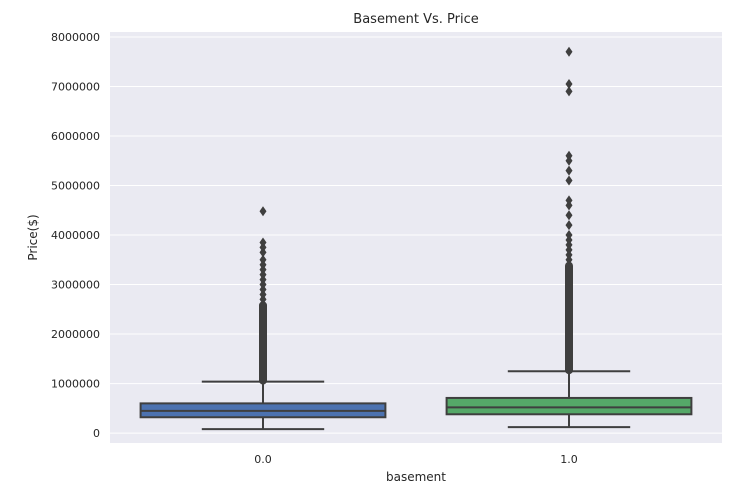 This screenshot has width=735, height=490. Describe the element at coordinates (263, 459) in the screenshot. I see `x-tick-label: 0.0` at that location.